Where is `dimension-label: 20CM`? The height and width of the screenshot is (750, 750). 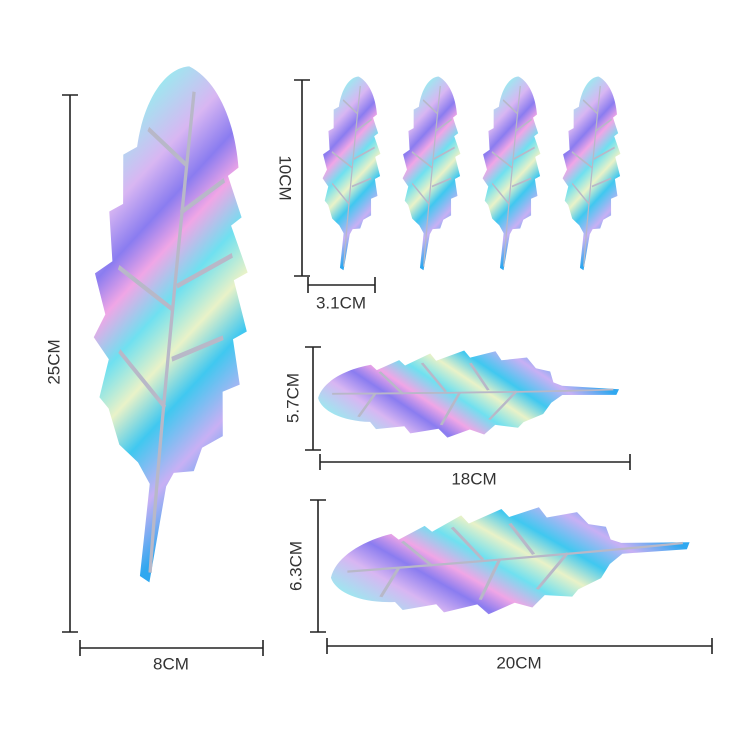
dimension-label: 20CM is located at coordinates (518, 662).